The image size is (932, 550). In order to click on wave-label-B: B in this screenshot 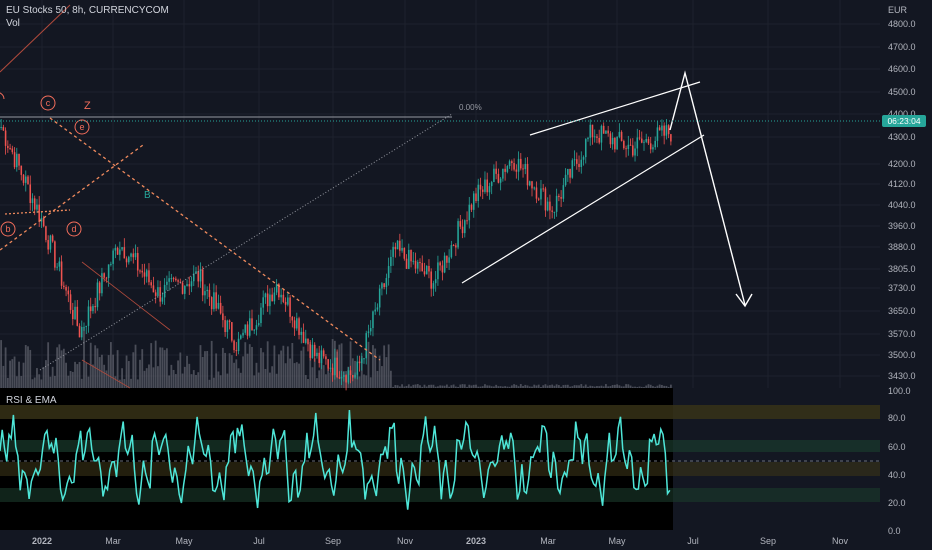, I will do `click(147, 195)`.